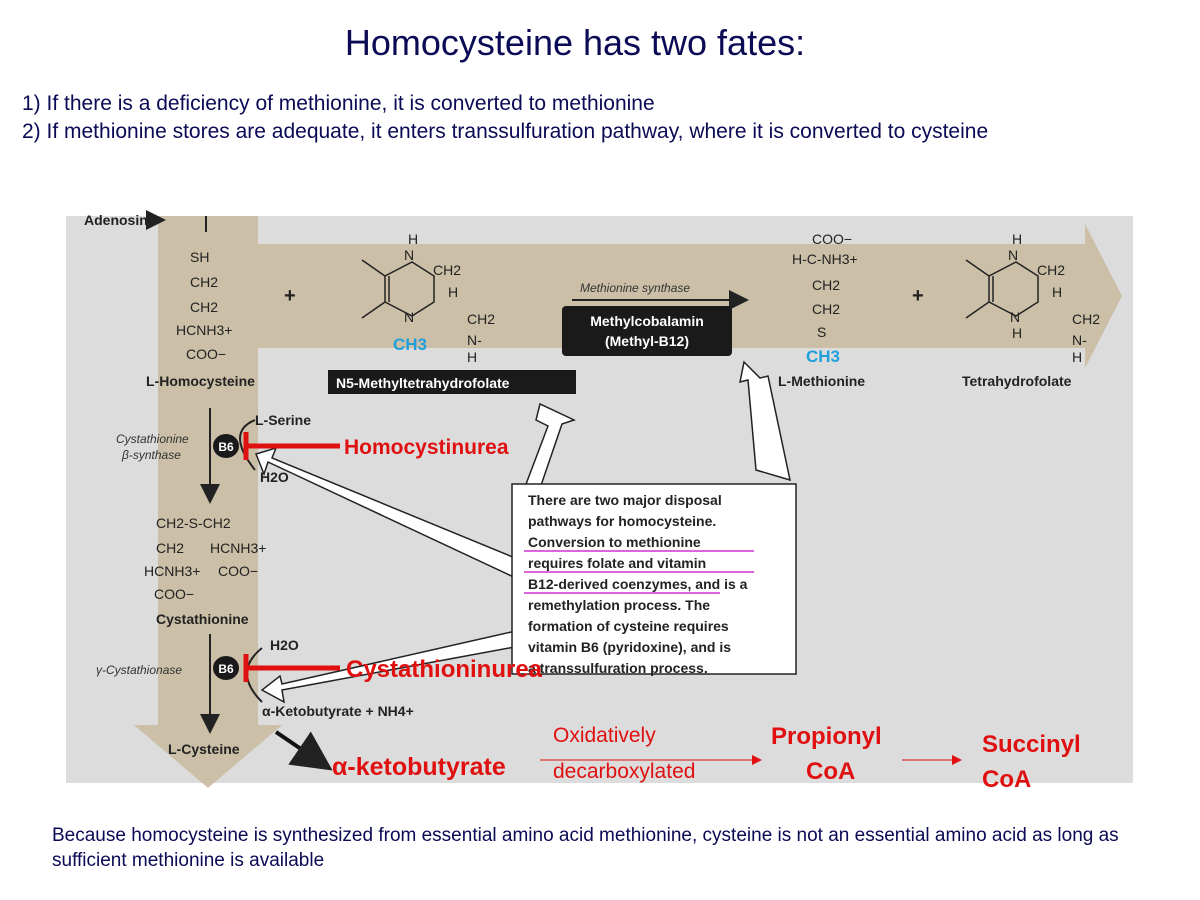 The image size is (1200, 900). I want to click on svg-text: N-, so click(1079, 340).